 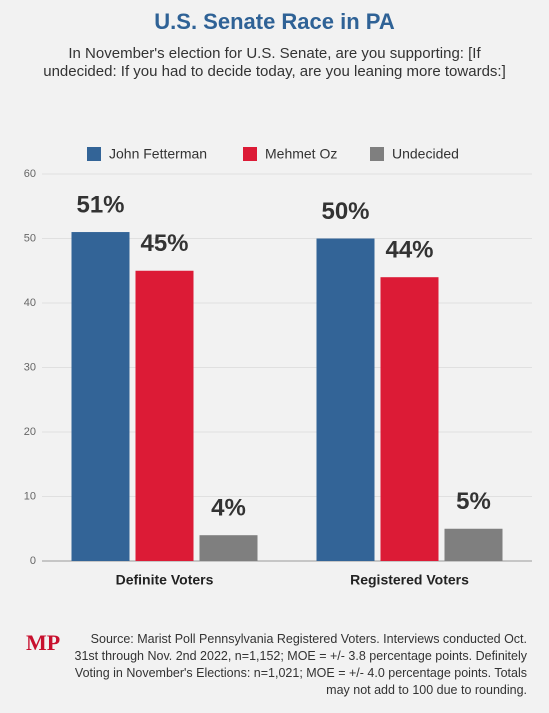 I want to click on y-tick-label: 50, so click(x=30, y=238).